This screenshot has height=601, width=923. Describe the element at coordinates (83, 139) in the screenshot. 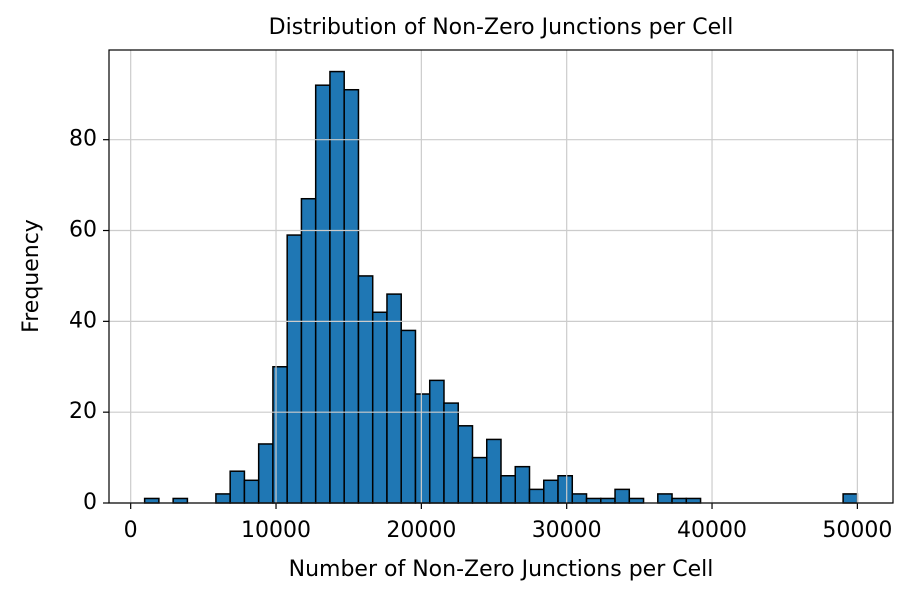

I see `y-tick-label: 80` at that location.